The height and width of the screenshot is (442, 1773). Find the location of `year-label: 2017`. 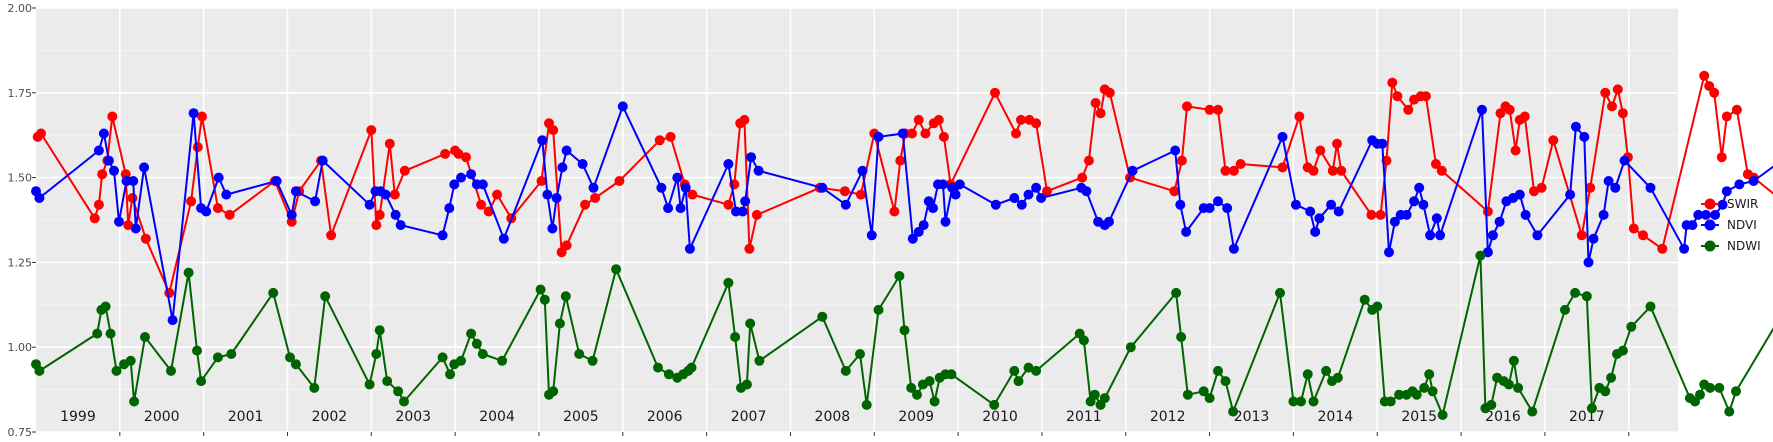

year-label: 2017 is located at coordinates (1587, 417).